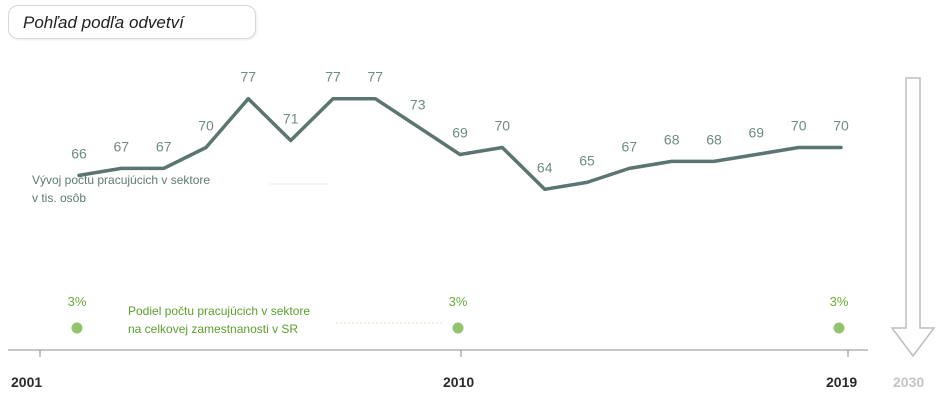  I want to click on year-label-2001: 2001, so click(27, 382).